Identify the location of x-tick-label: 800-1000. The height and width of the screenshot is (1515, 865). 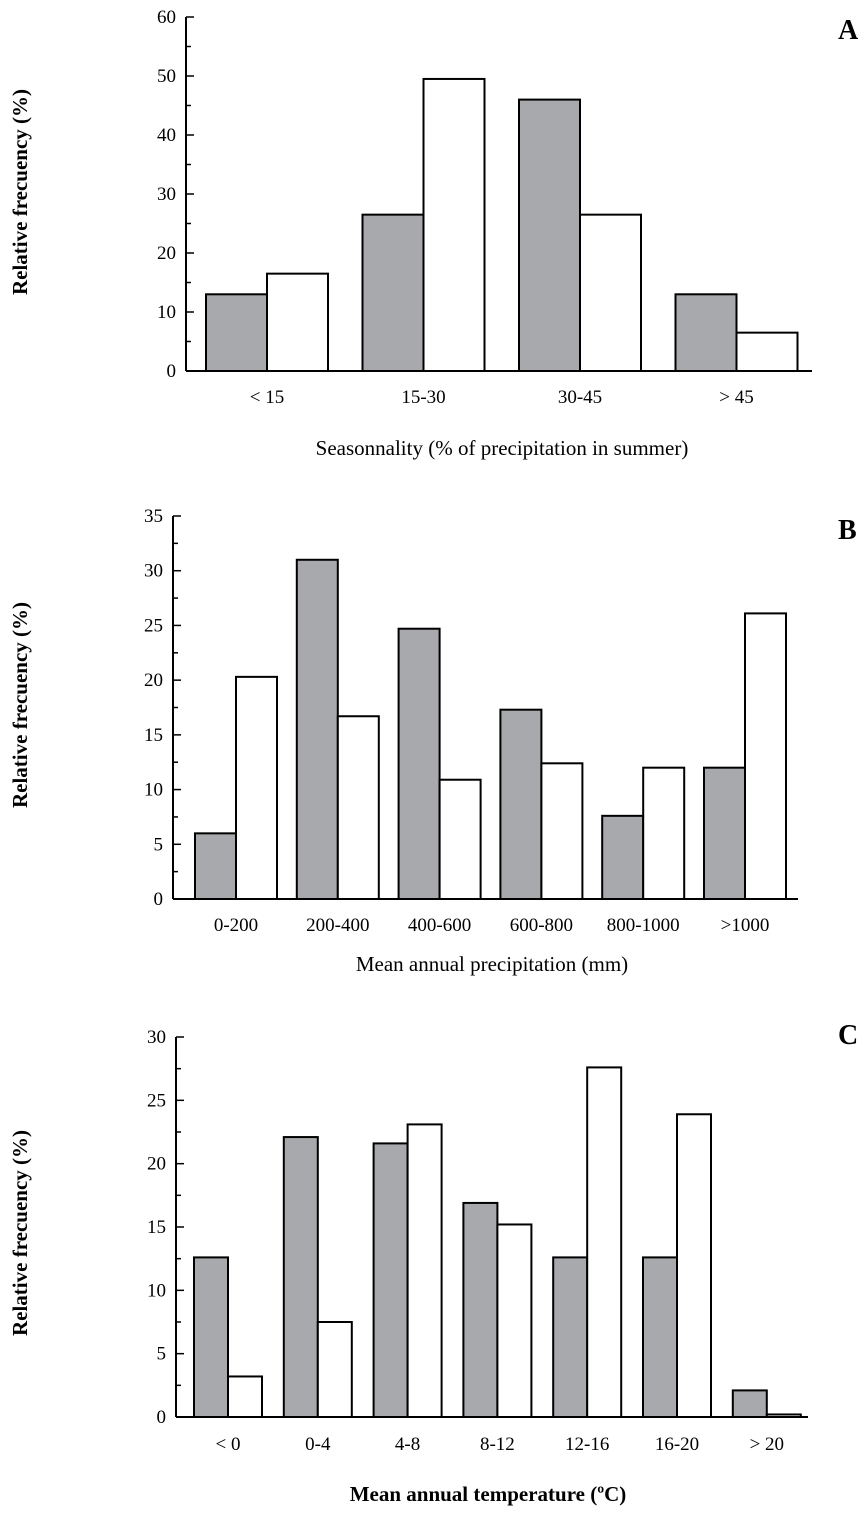
(643, 925).